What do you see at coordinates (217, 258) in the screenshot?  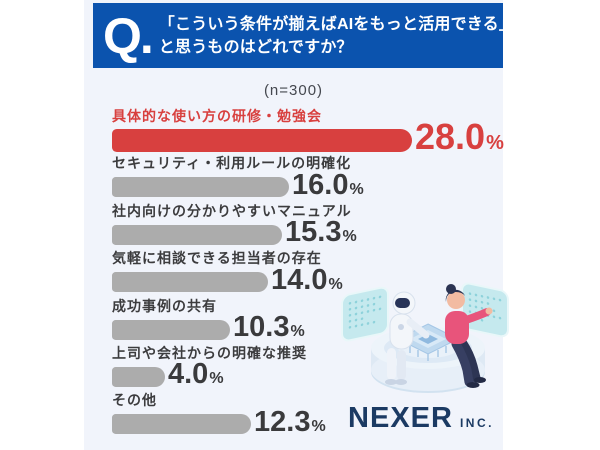 I see `category-label: 気軽に相談できる担当者の存在` at bounding box center [217, 258].